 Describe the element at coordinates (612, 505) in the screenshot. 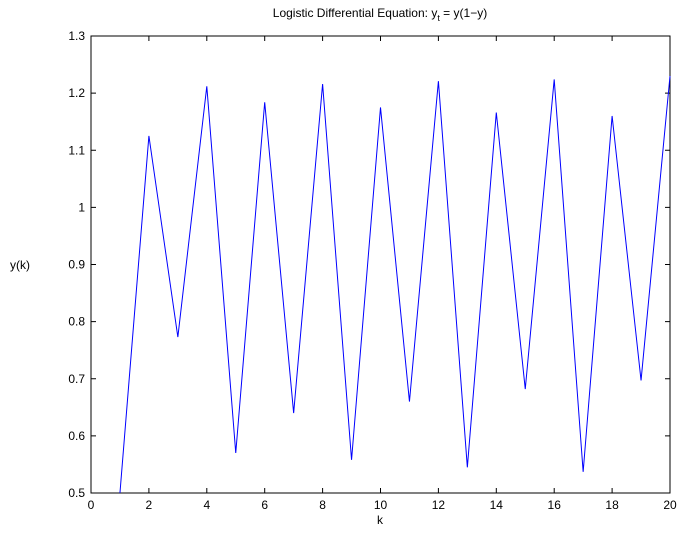

I see `x-tick-label: 18` at that location.